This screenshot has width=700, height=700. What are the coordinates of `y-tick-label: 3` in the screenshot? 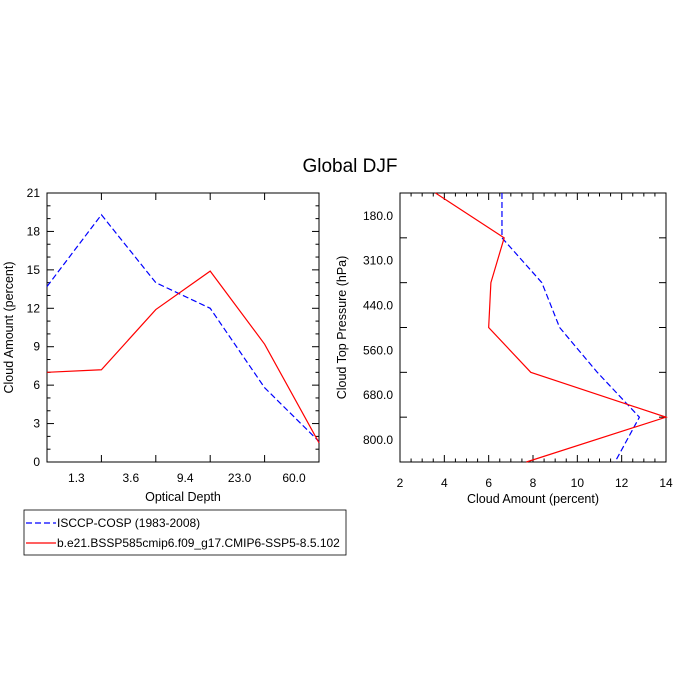 It's located at (36, 424).